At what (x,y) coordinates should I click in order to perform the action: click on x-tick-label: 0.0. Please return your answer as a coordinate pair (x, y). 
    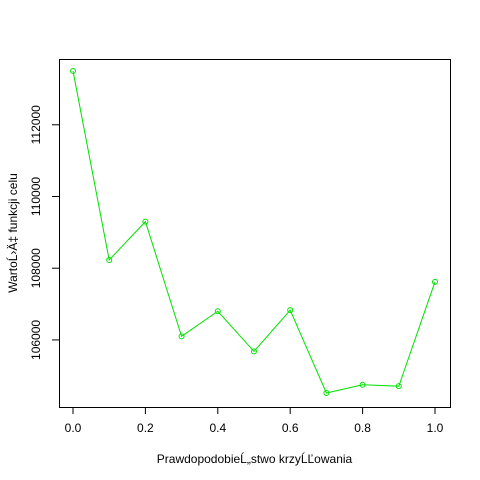
    Looking at the image, I should click on (73, 428).